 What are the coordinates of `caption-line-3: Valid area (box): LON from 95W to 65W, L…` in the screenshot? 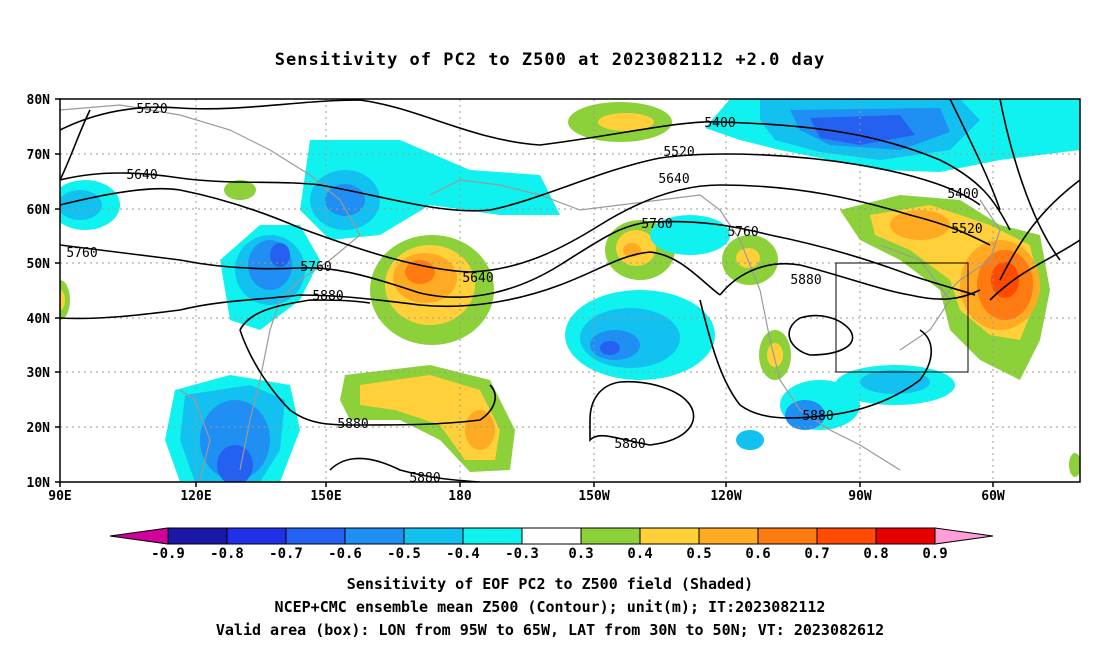 It's located at (550, 630).